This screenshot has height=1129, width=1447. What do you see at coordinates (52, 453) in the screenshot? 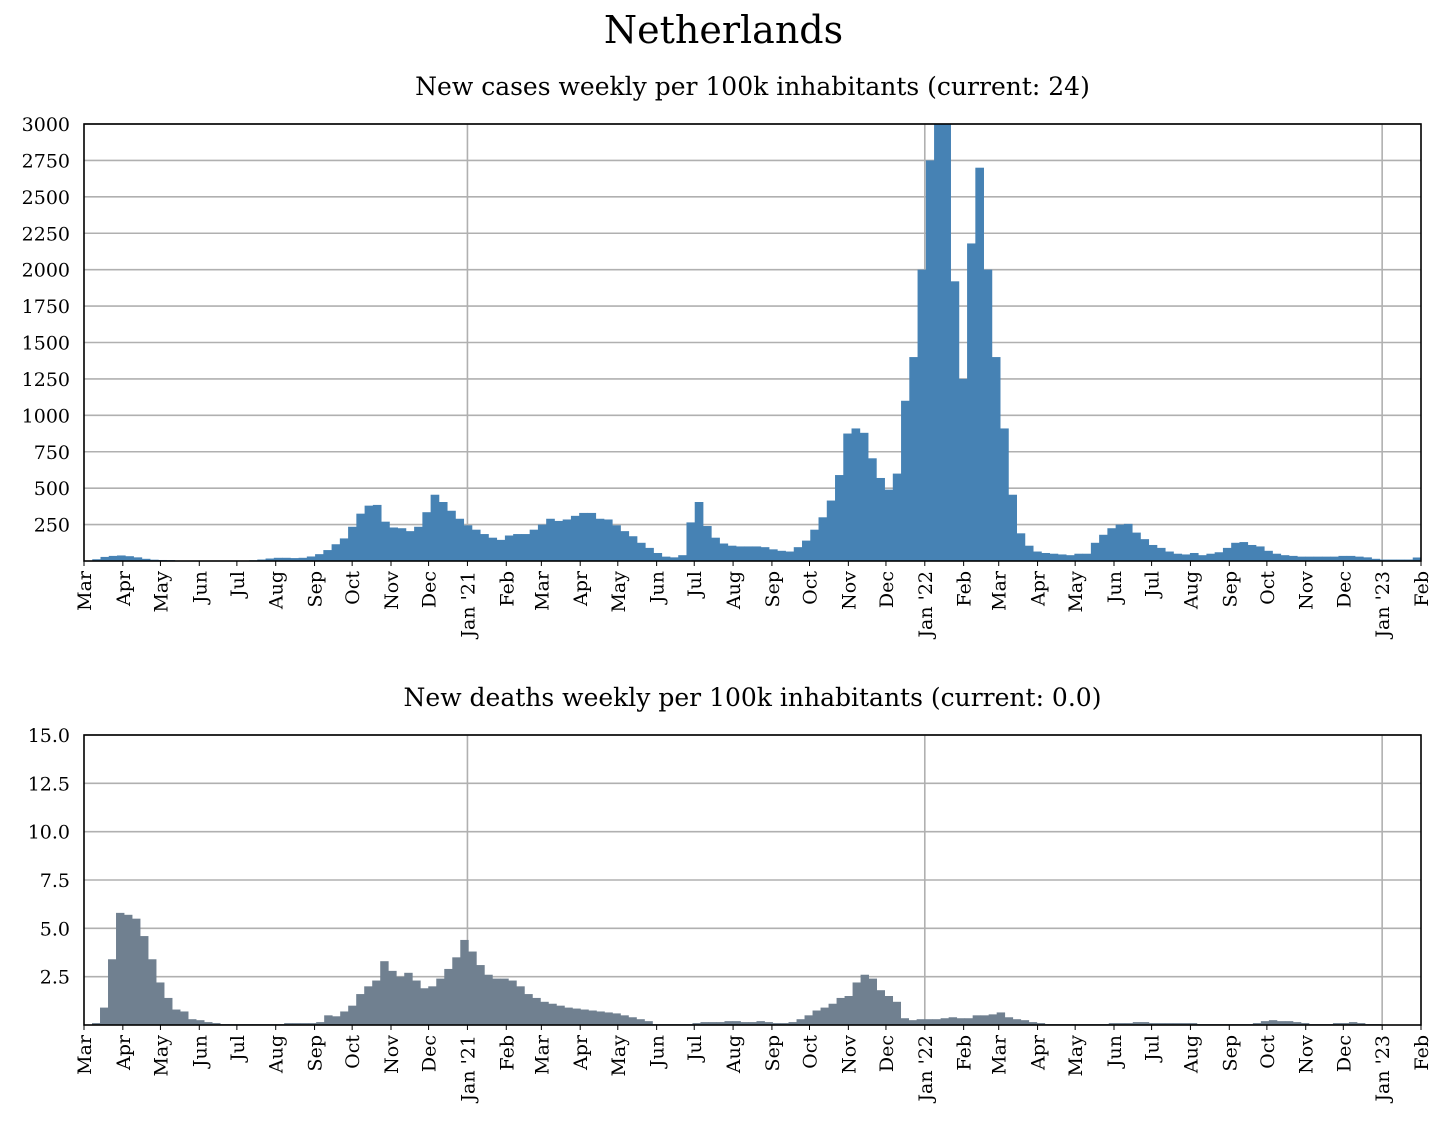
I see `y-tick-label: 750` at bounding box center [52, 453].